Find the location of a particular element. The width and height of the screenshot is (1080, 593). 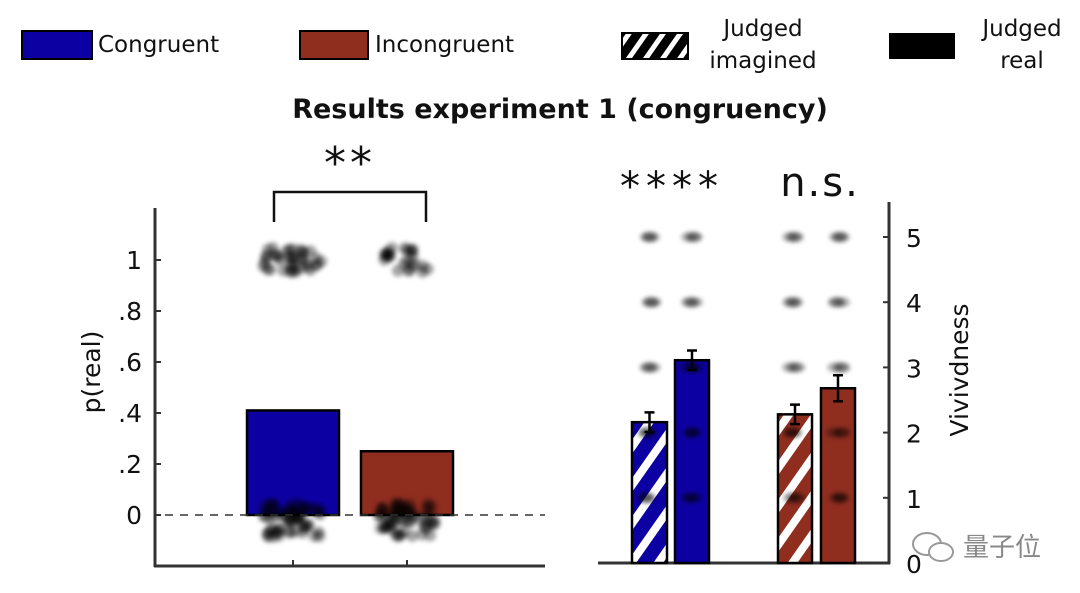

significance-bracket is located at coordinates (350, 206).